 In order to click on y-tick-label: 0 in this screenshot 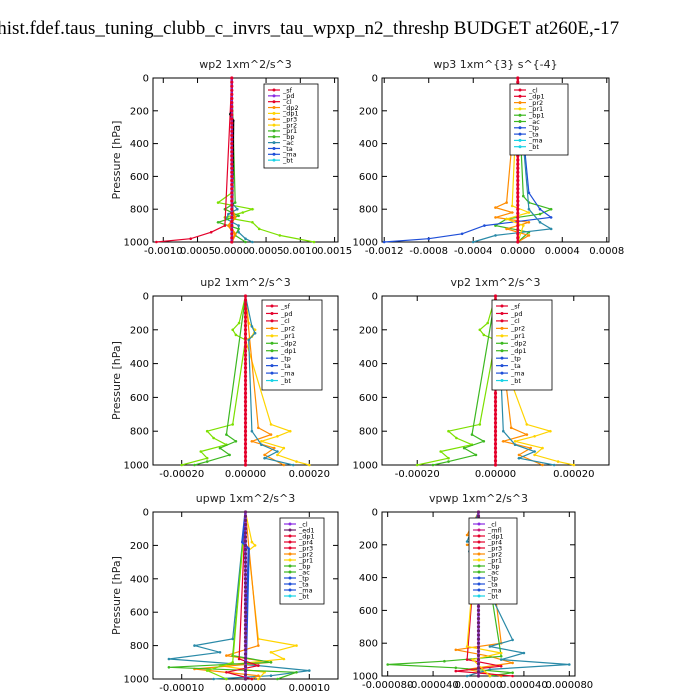, I will do `click(375, 79)`.